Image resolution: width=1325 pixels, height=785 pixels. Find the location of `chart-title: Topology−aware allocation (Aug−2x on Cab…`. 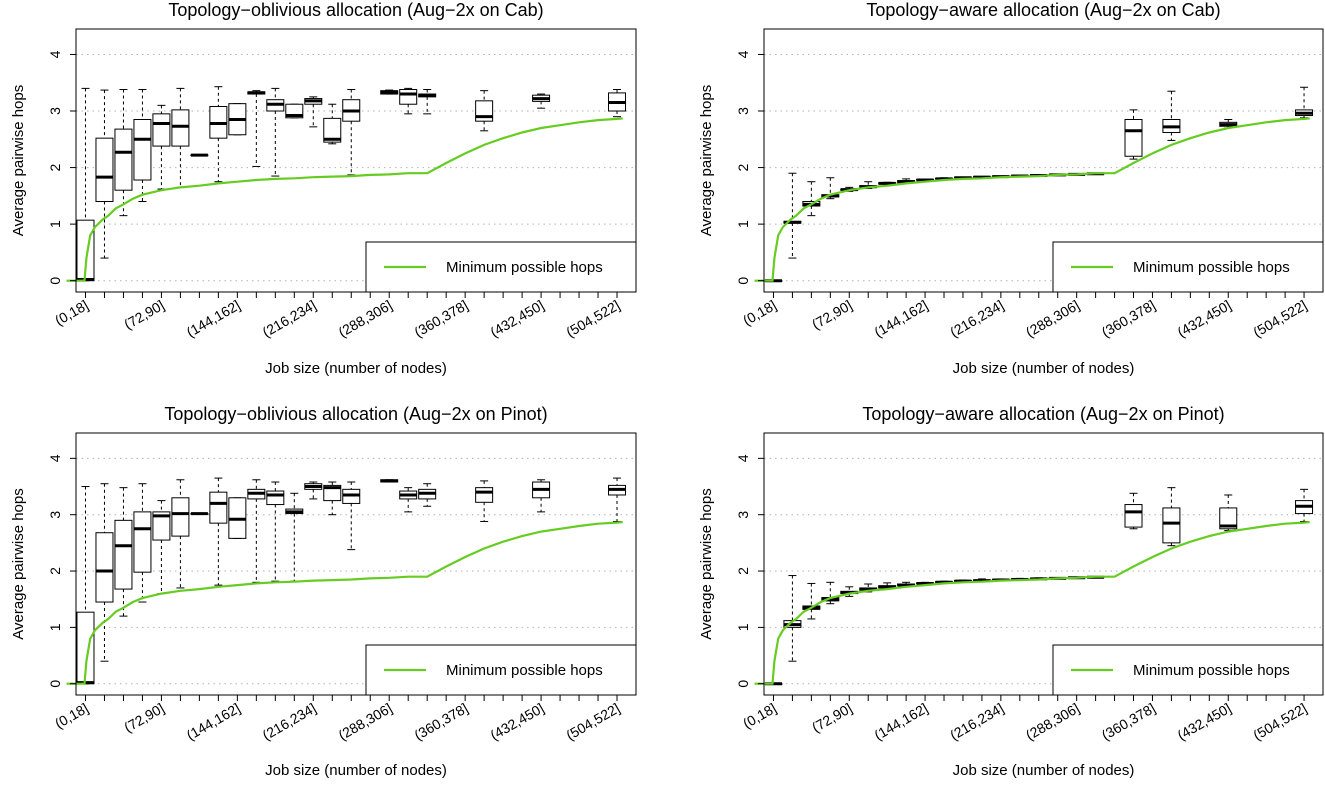

chart-title: Topology−aware allocation (Aug−2x on Cab… is located at coordinates (1043, 10).